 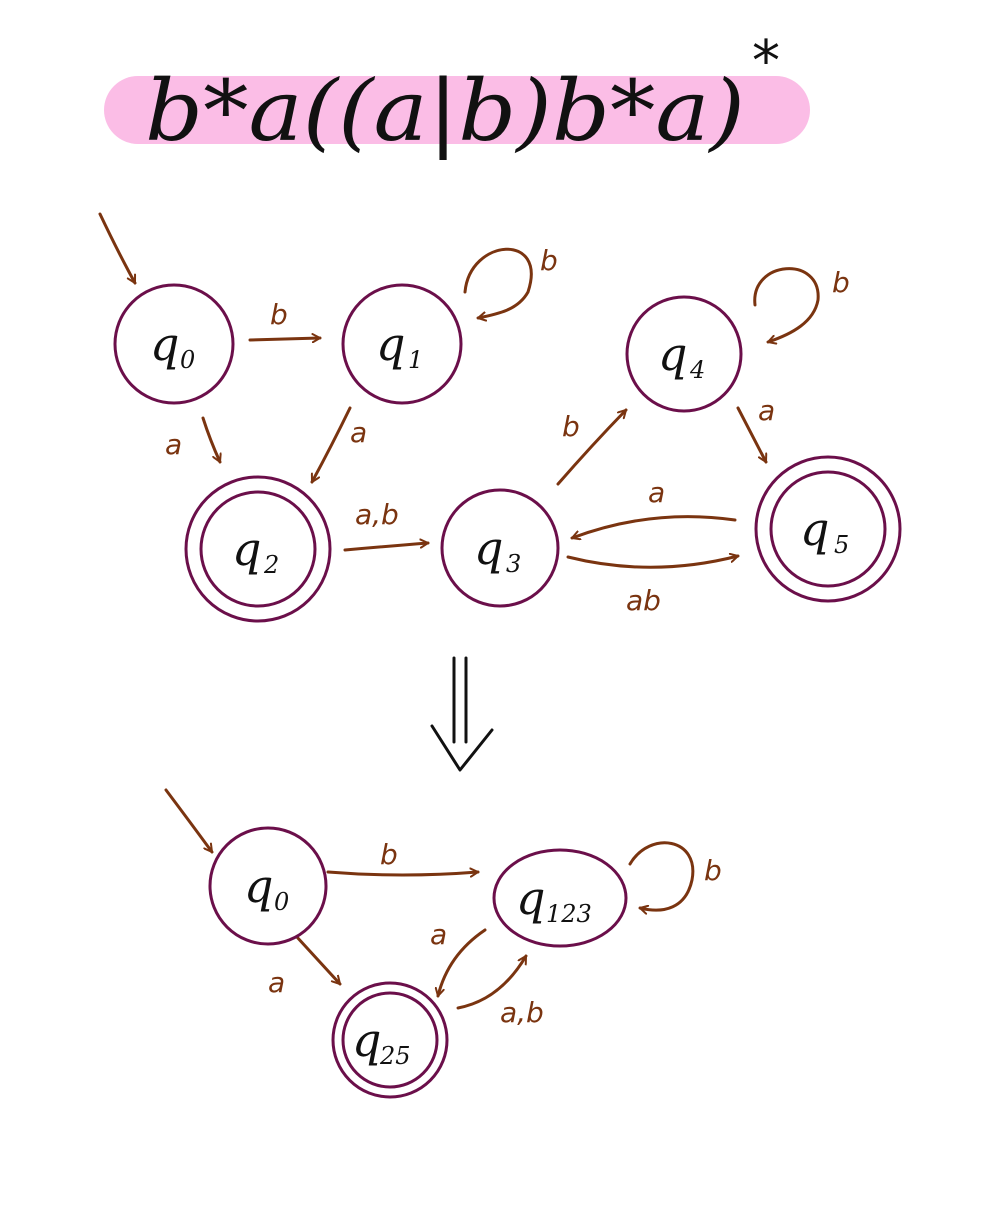 I want to click on dfa-state-q25: q 25, so click(x=390, y=1040).